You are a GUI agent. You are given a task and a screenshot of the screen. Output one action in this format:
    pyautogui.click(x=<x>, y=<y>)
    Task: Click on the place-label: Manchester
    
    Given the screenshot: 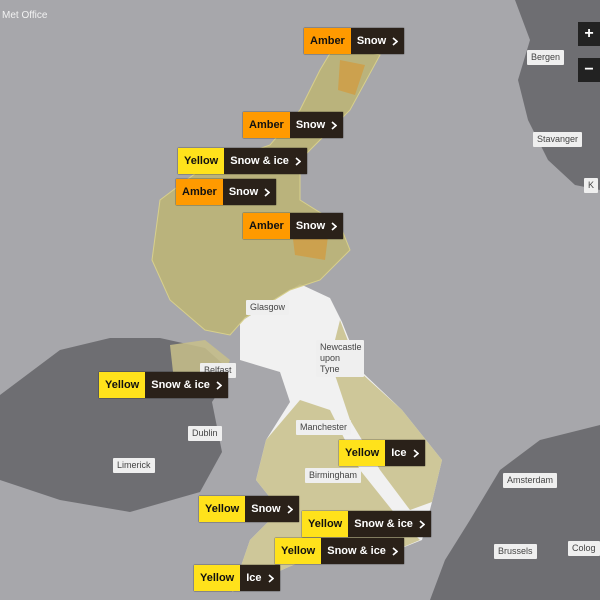 What is the action you would take?
    pyautogui.click(x=324, y=427)
    